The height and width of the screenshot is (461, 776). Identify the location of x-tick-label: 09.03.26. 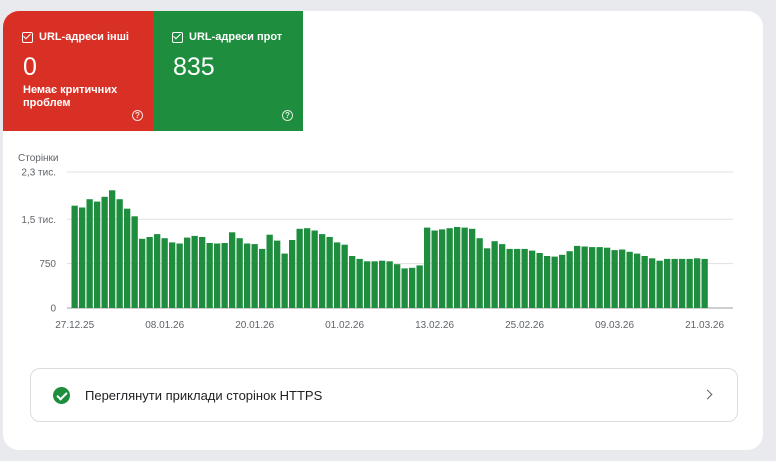
(614, 325).